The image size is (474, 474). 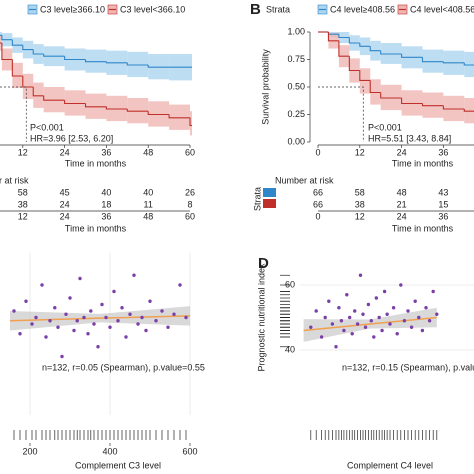 What do you see at coordinates (189, 204) in the screenshot?
I see `risk-count: 8` at bounding box center [189, 204].